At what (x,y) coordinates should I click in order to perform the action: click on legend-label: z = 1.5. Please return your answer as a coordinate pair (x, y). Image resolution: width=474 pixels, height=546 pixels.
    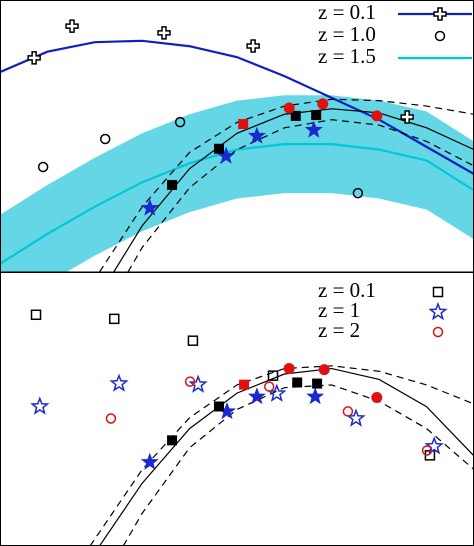
    Looking at the image, I should click on (347, 56).